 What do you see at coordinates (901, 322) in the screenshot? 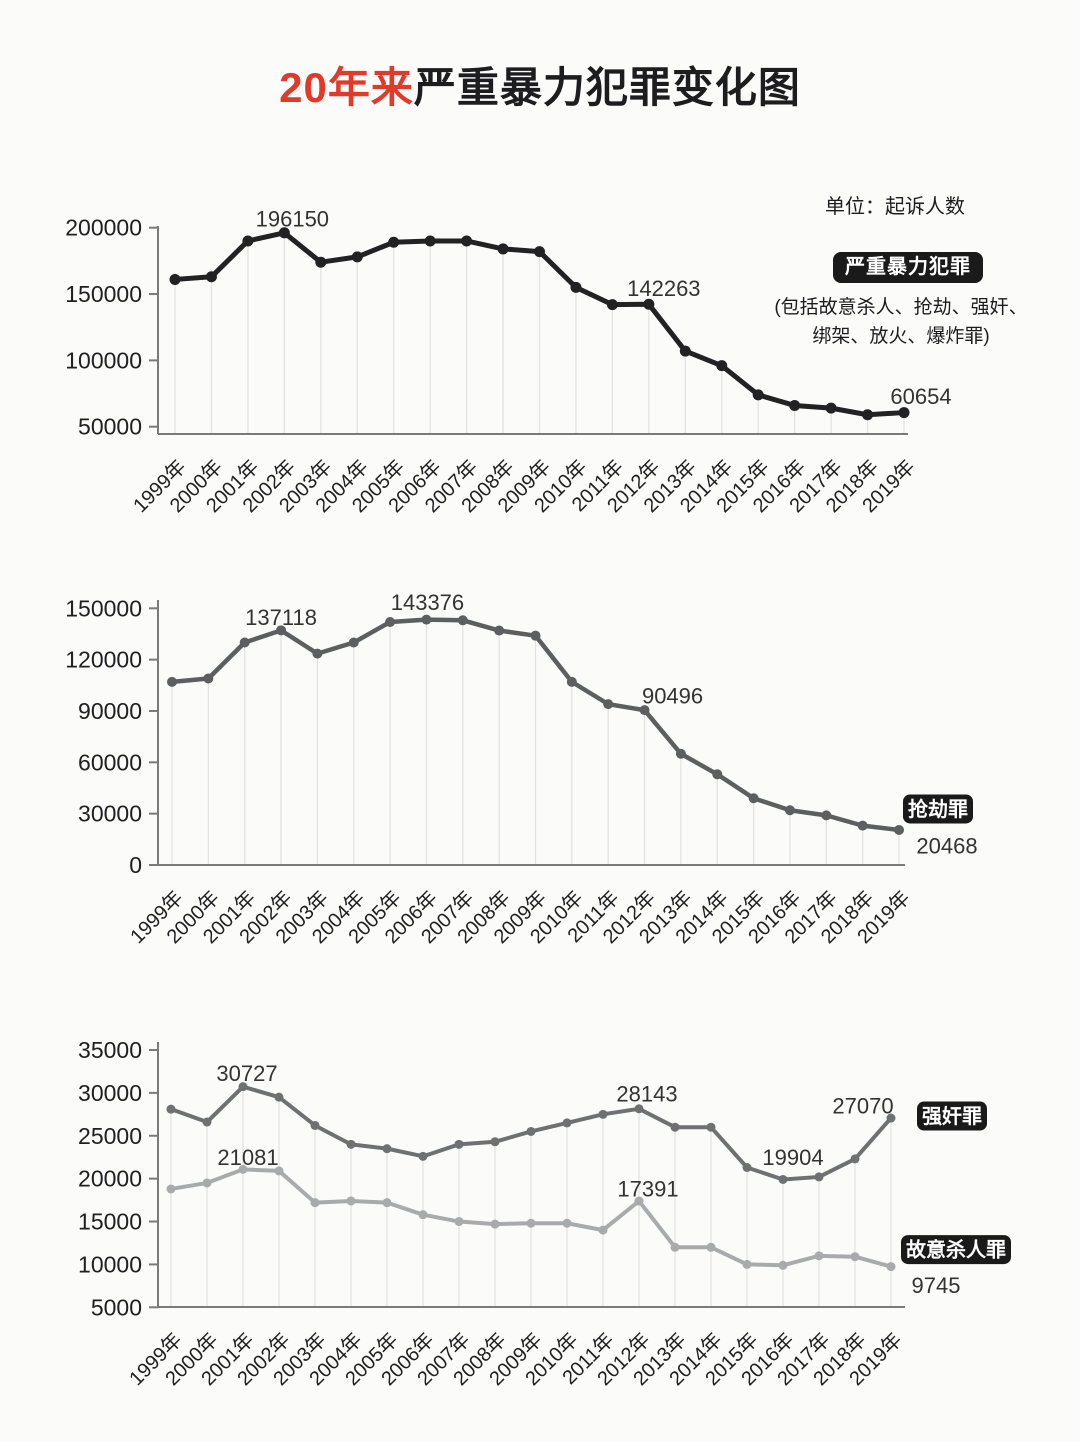
I see `legend-note: (包括故意杀人、抢劫、强奸、 绑架、放火、爆炸罪)` at bounding box center [901, 322].